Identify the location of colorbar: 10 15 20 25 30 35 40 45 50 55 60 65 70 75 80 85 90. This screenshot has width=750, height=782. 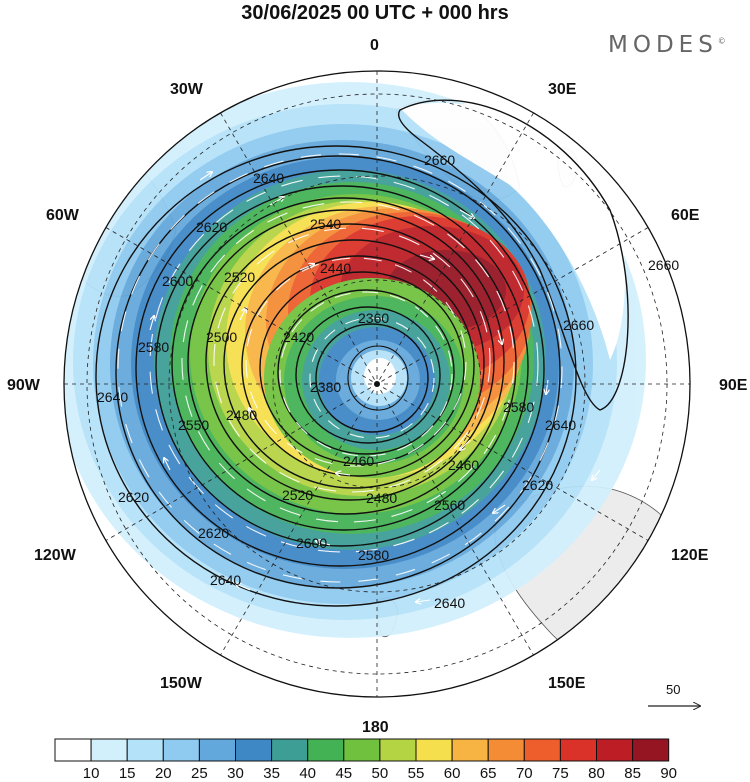
(365, 760).